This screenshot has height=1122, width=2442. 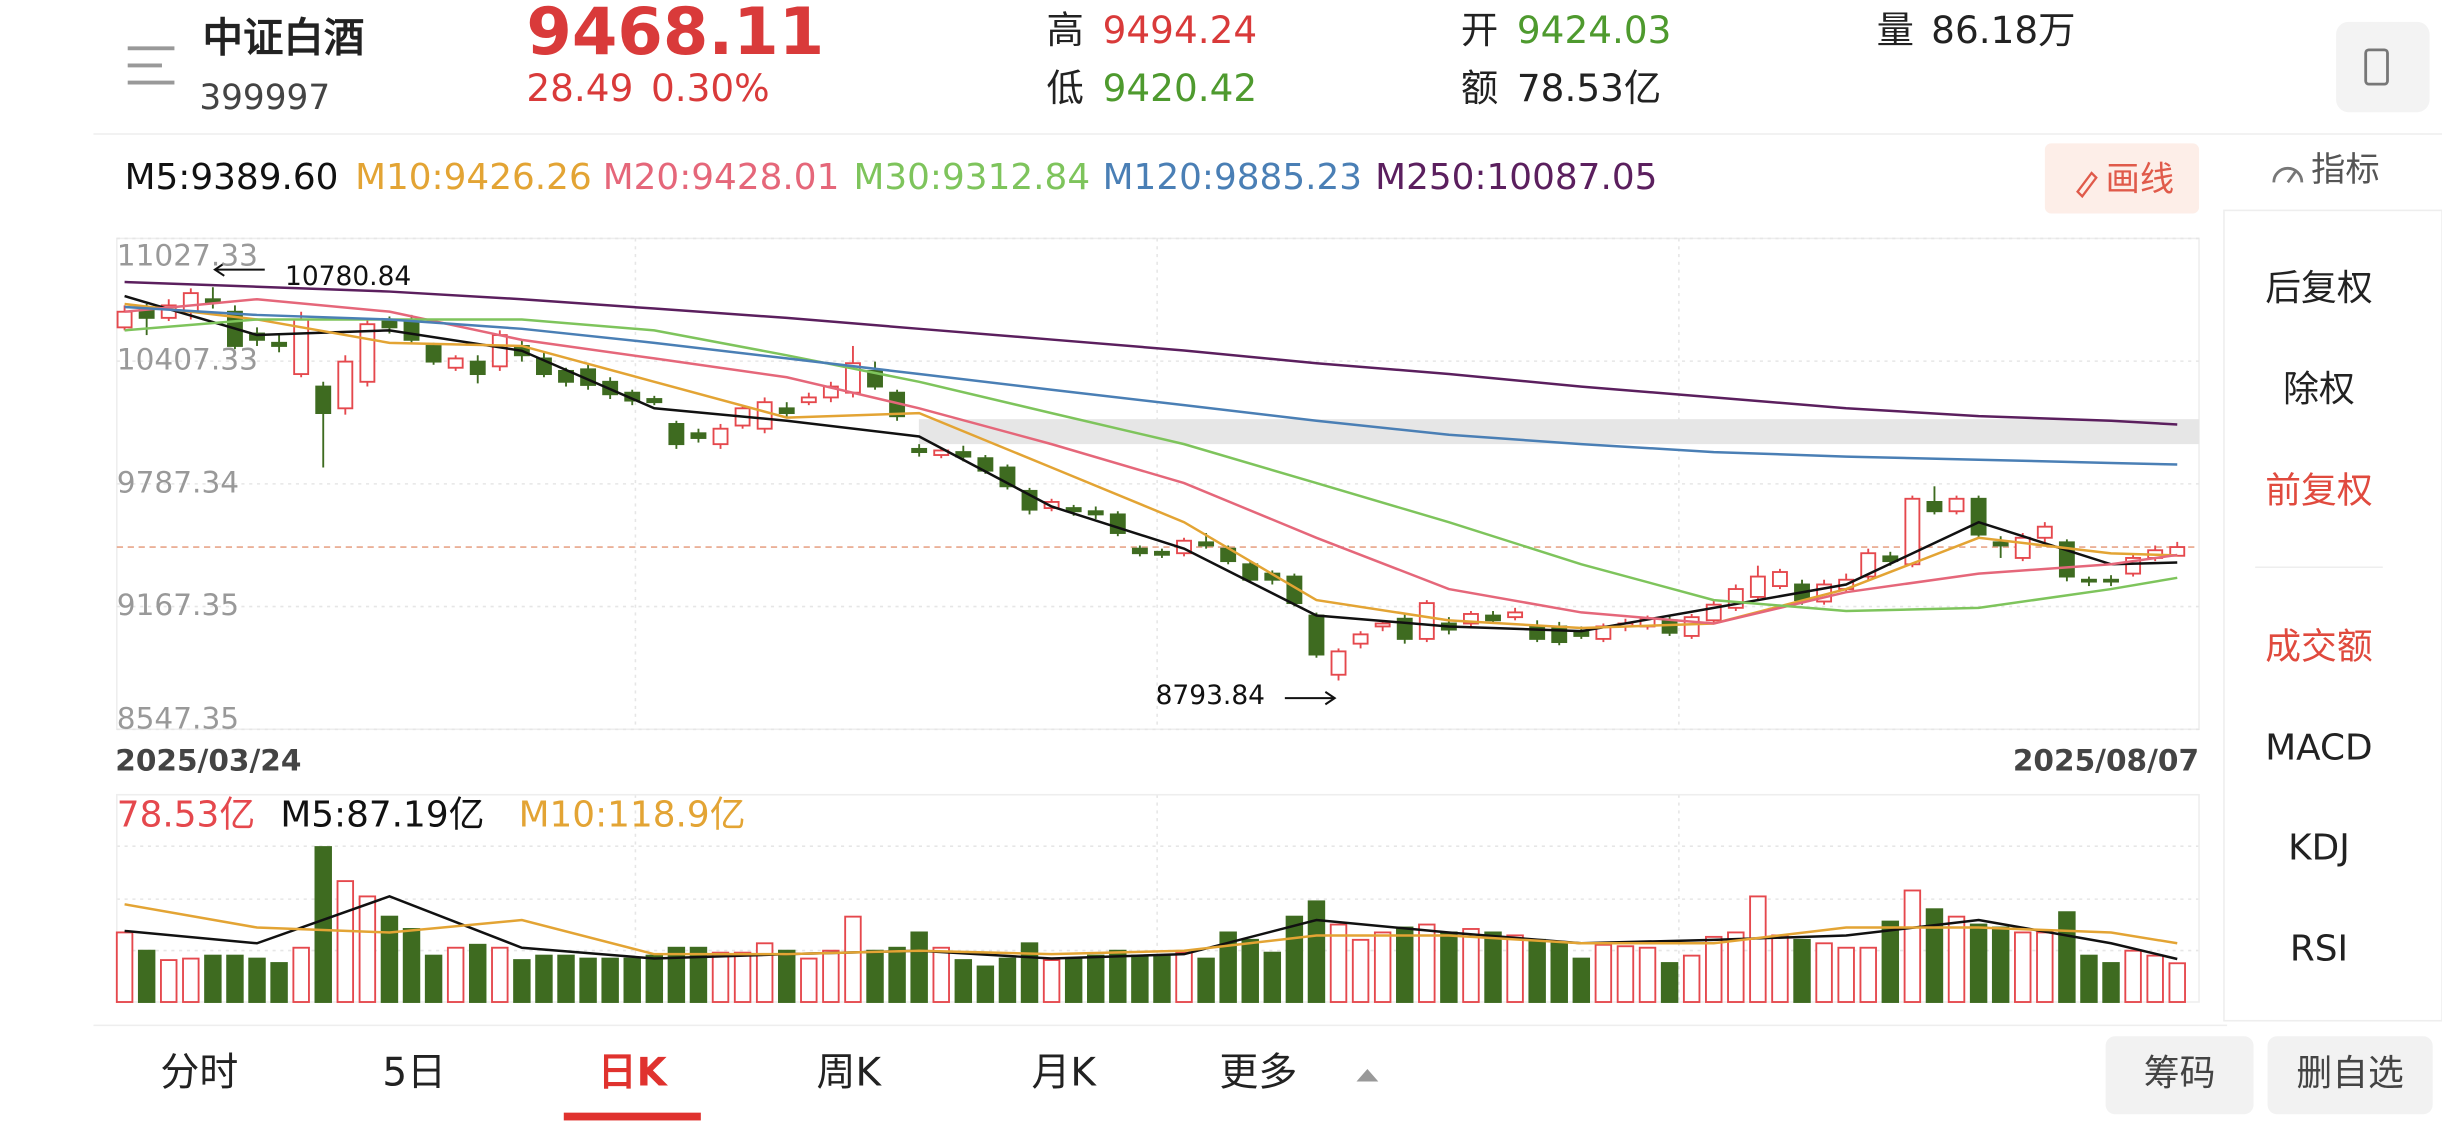 I want to click on landscape-button, so click(x=2383, y=67).